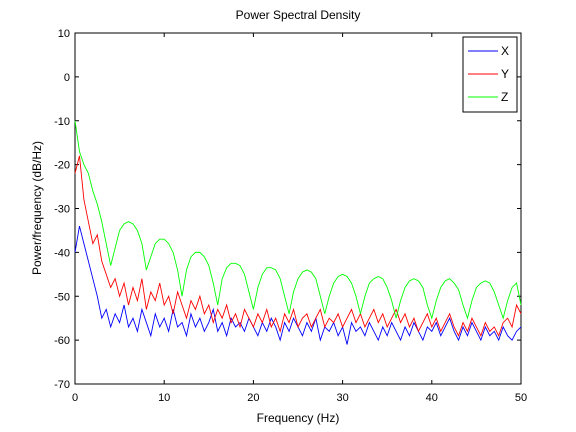  What do you see at coordinates (62, 122) in the screenshot?
I see `y-tick-label: -10` at bounding box center [62, 122].